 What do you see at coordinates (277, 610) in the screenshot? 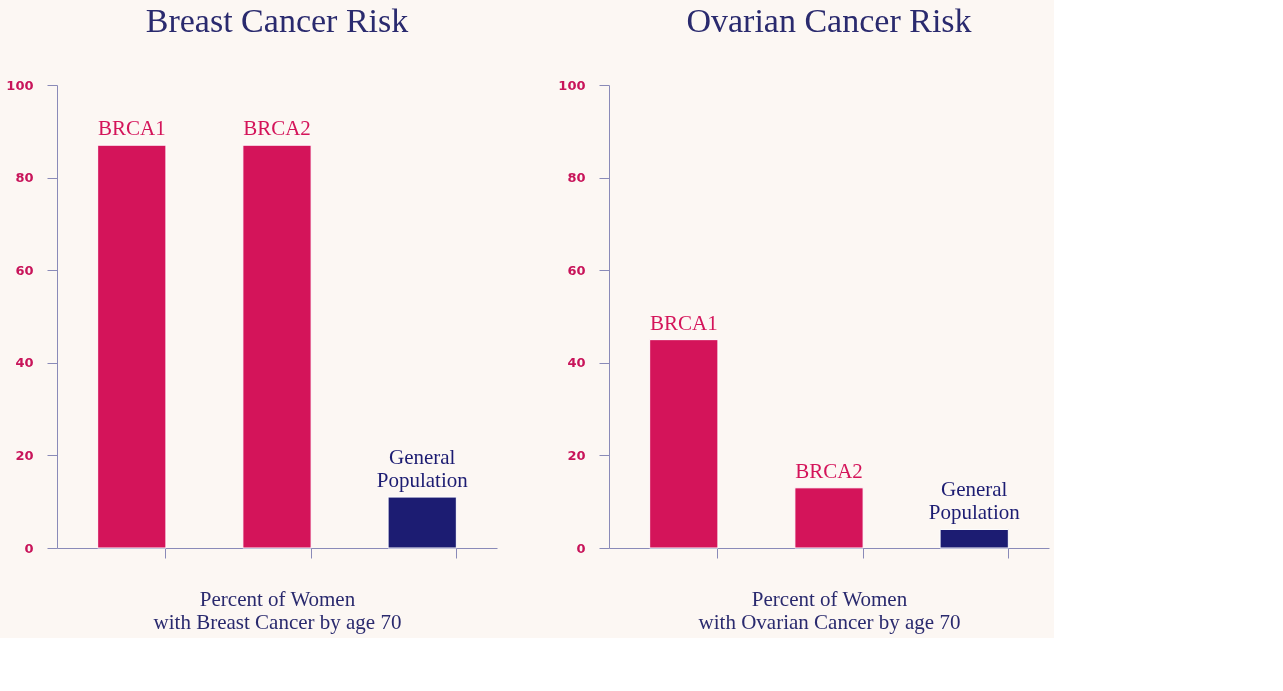
I see `x-axis-title: Percent of Women with Breast Cancer by age 70` at bounding box center [277, 610].